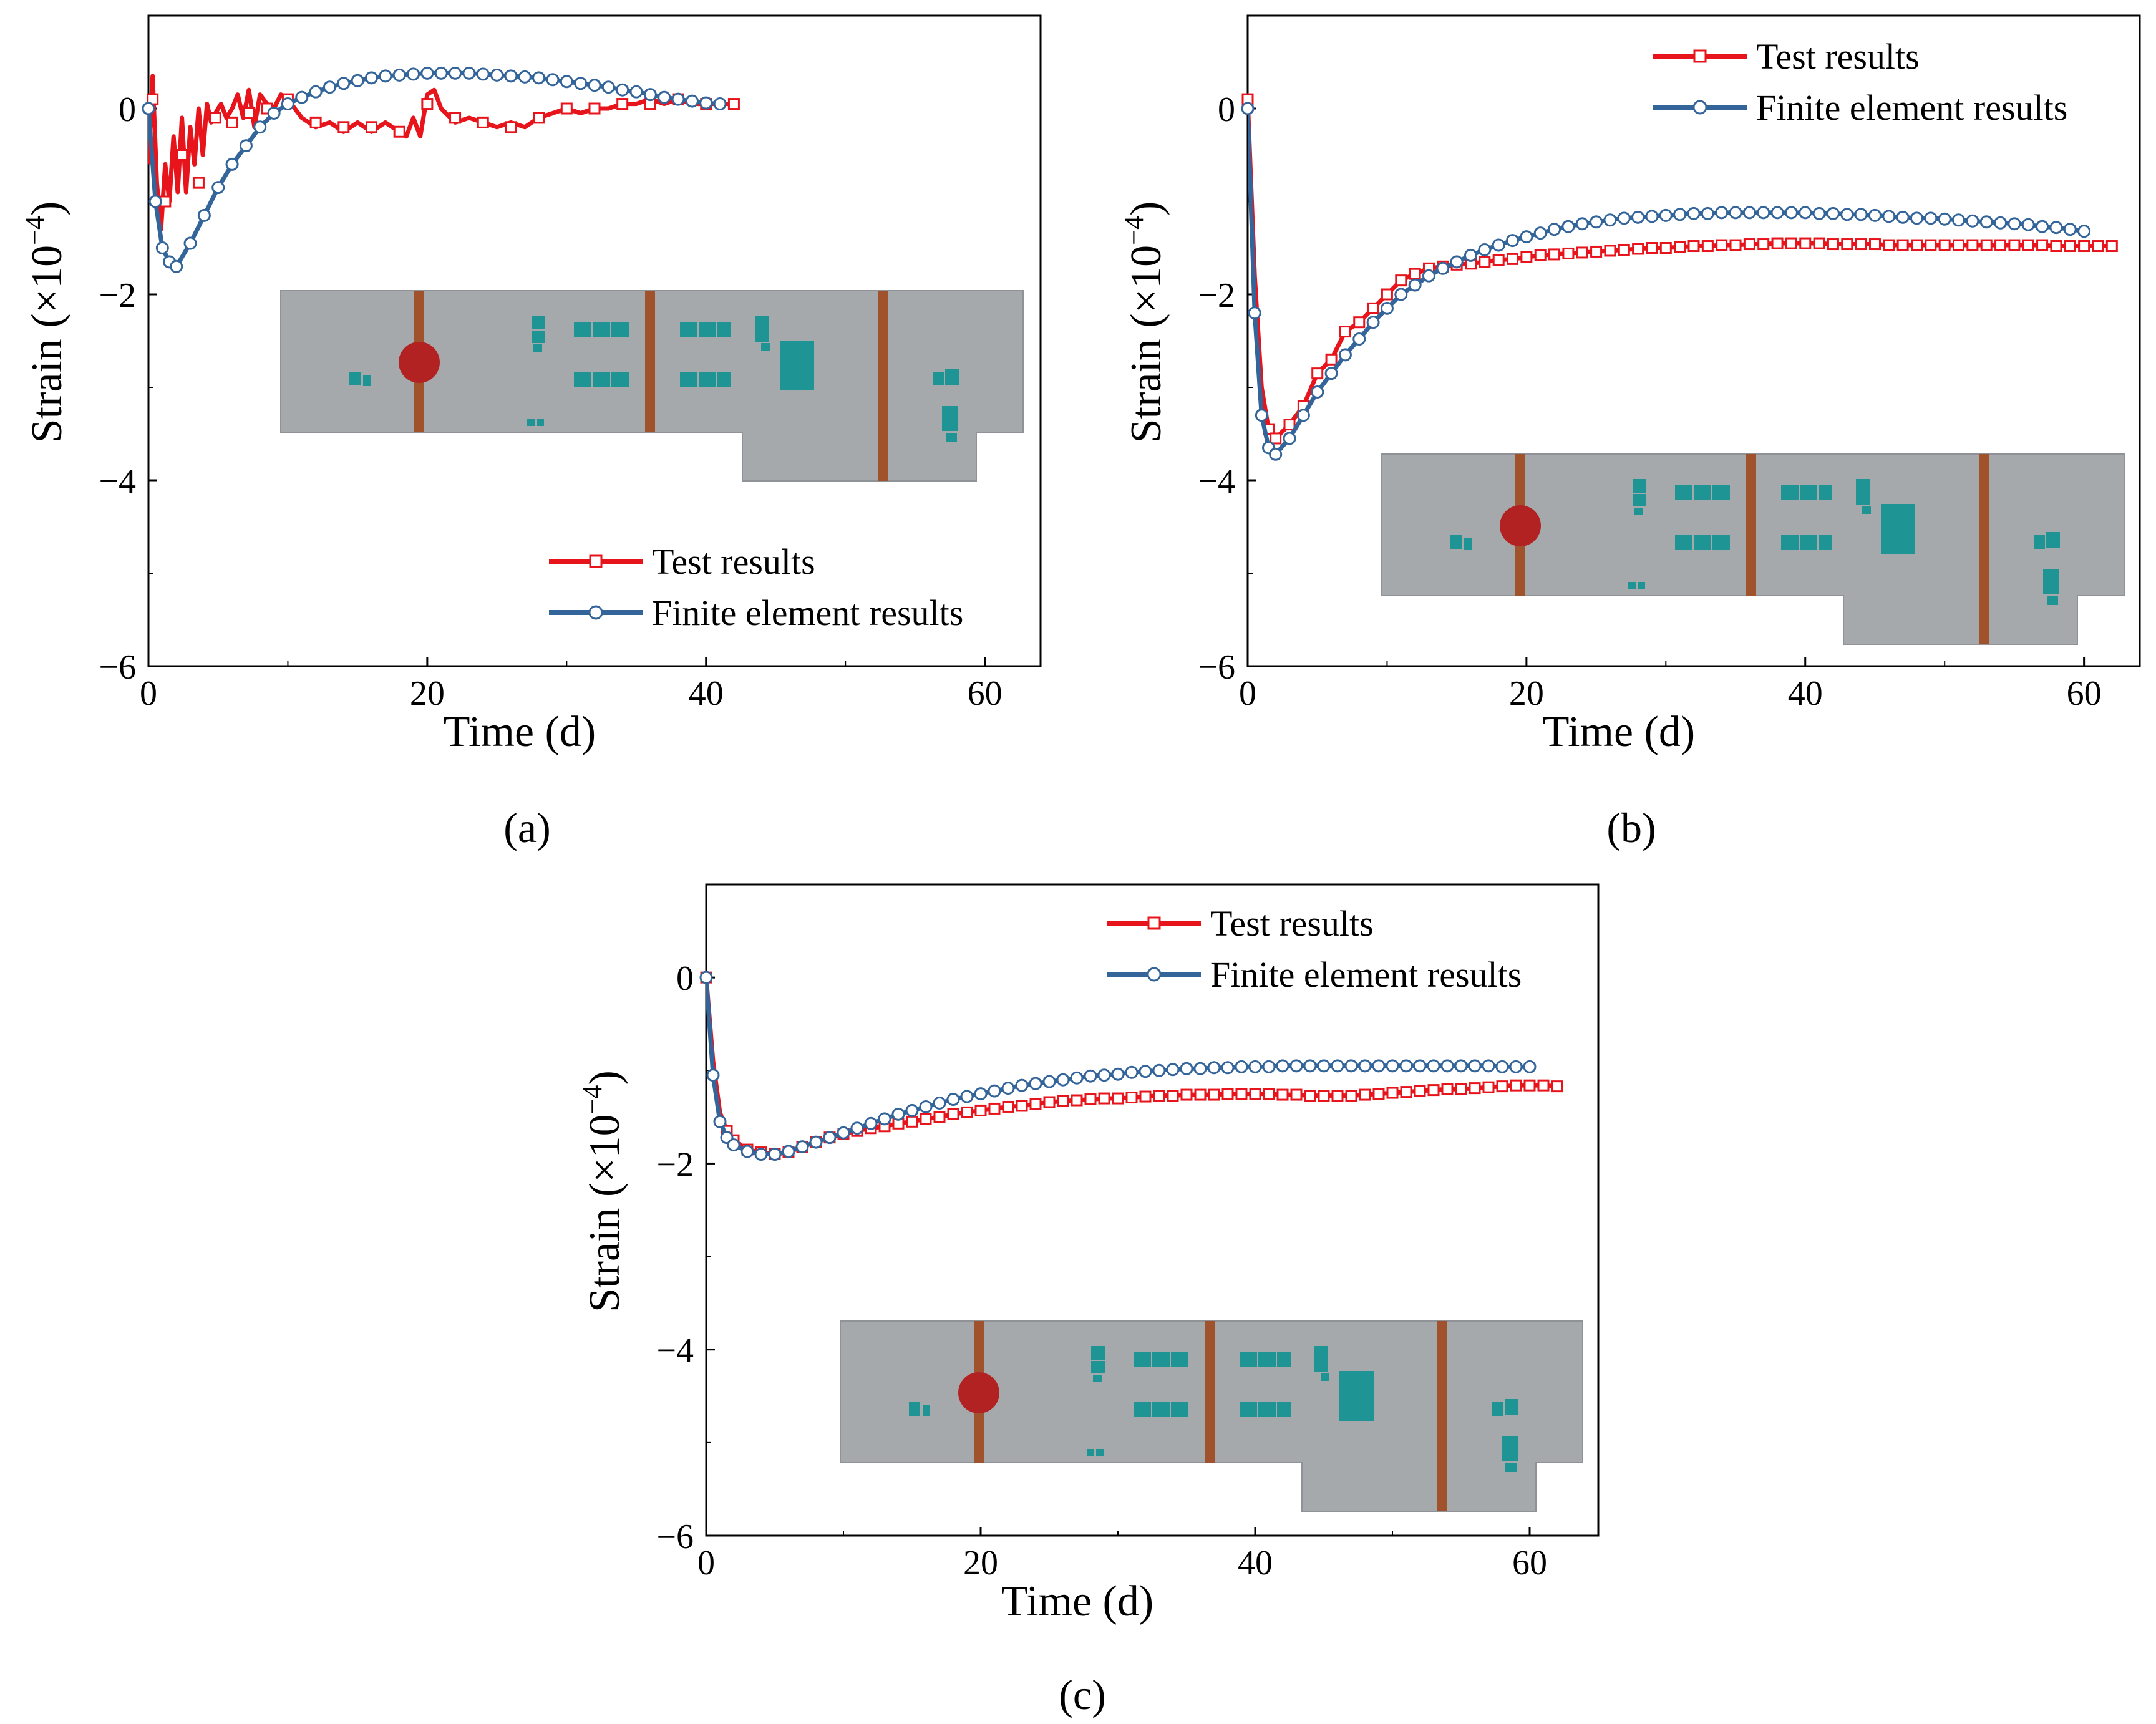 The width and height of the screenshot is (2156, 1724). What do you see at coordinates (47, 209) in the screenshot?
I see `y-axis-label-close: )` at bounding box center [47, 209].